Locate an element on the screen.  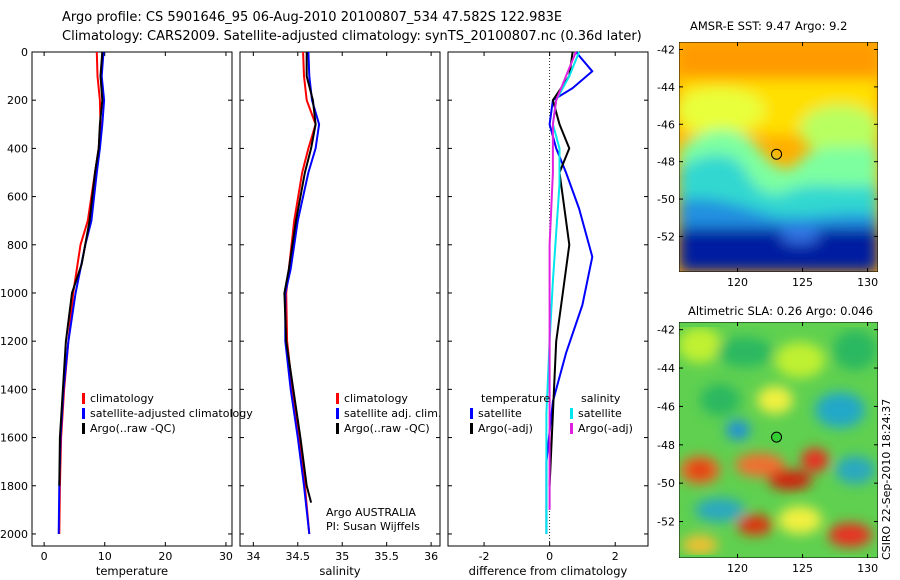
x-tick-label: 35 is located at coordinates (342, 556).